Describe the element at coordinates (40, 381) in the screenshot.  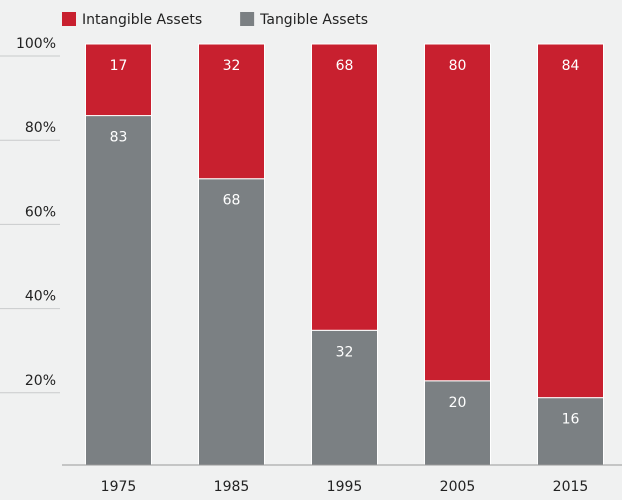
I see `y-tick-label: 20%` at that location.